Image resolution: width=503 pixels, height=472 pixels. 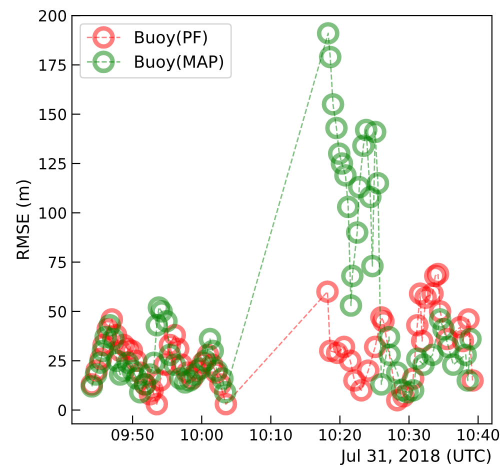 I want to click on y-tick-label: 0, so click(x=62, y=410).